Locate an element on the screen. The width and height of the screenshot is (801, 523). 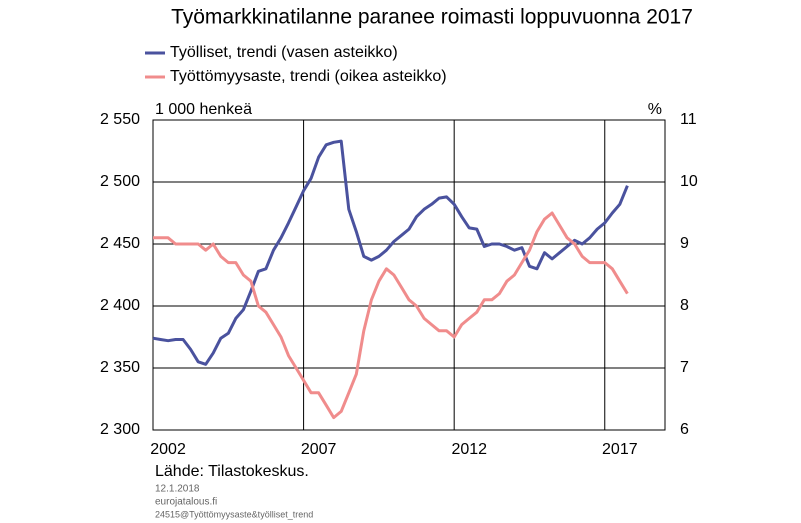
y2-tick-label: 10 is located at coordinates (689, 181).